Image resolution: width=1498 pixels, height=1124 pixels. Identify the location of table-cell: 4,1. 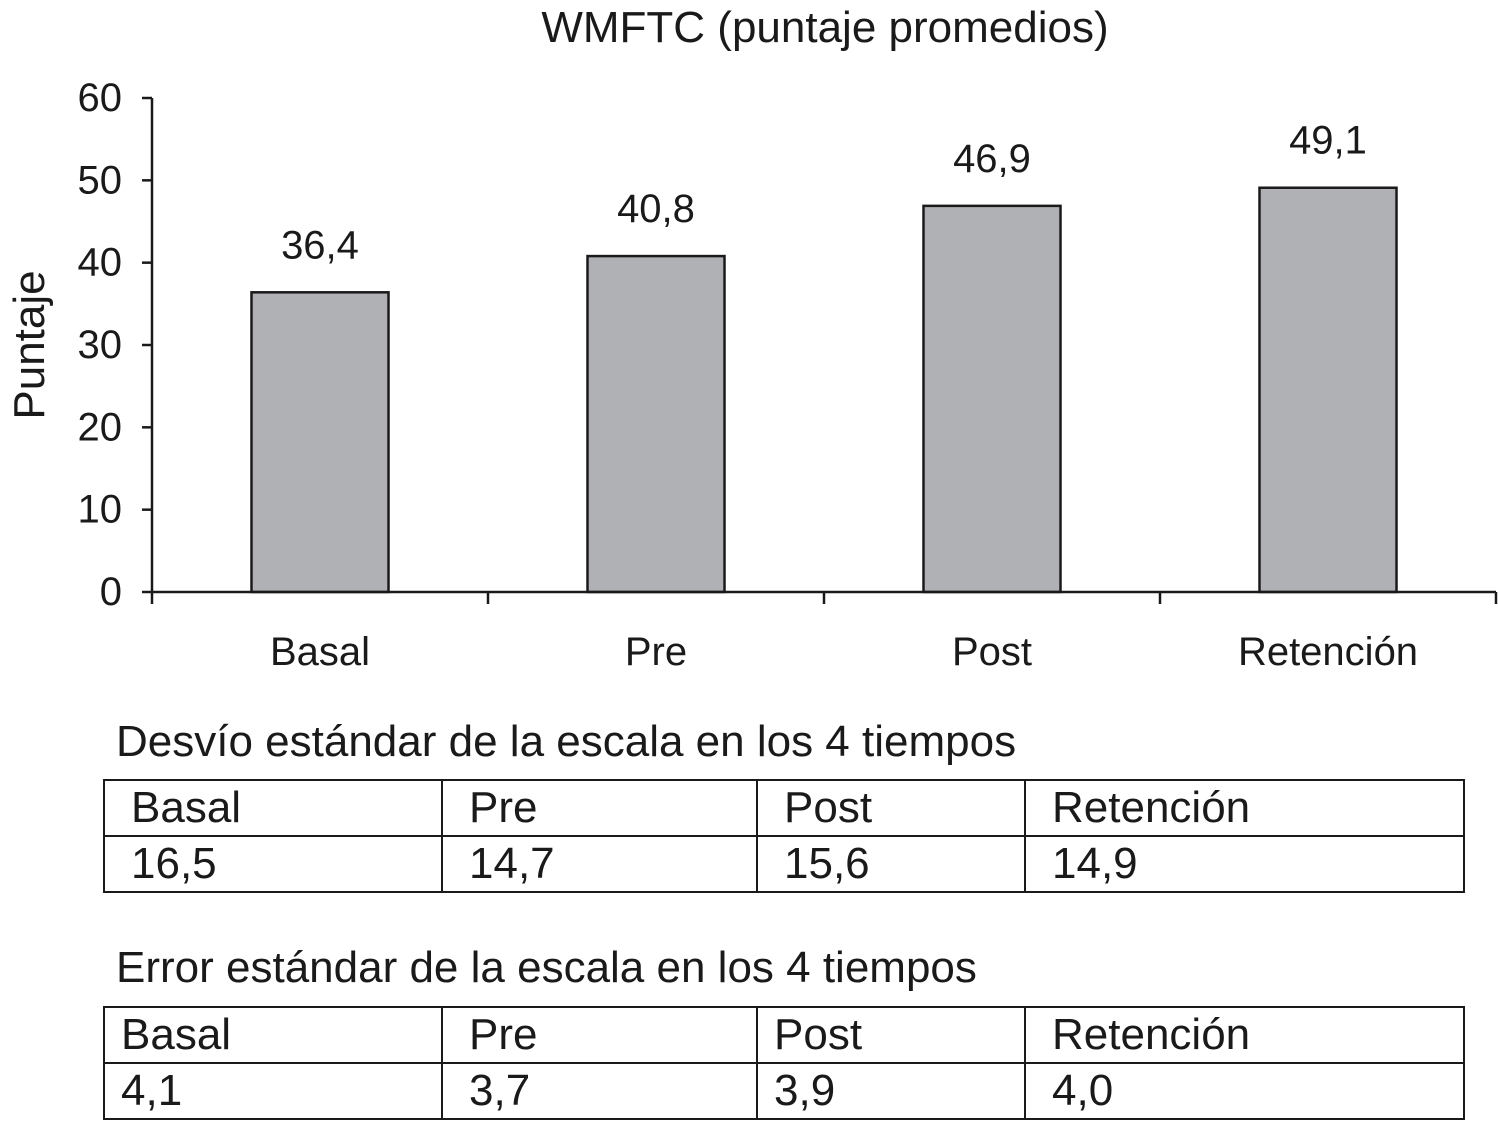
(273, 1091).